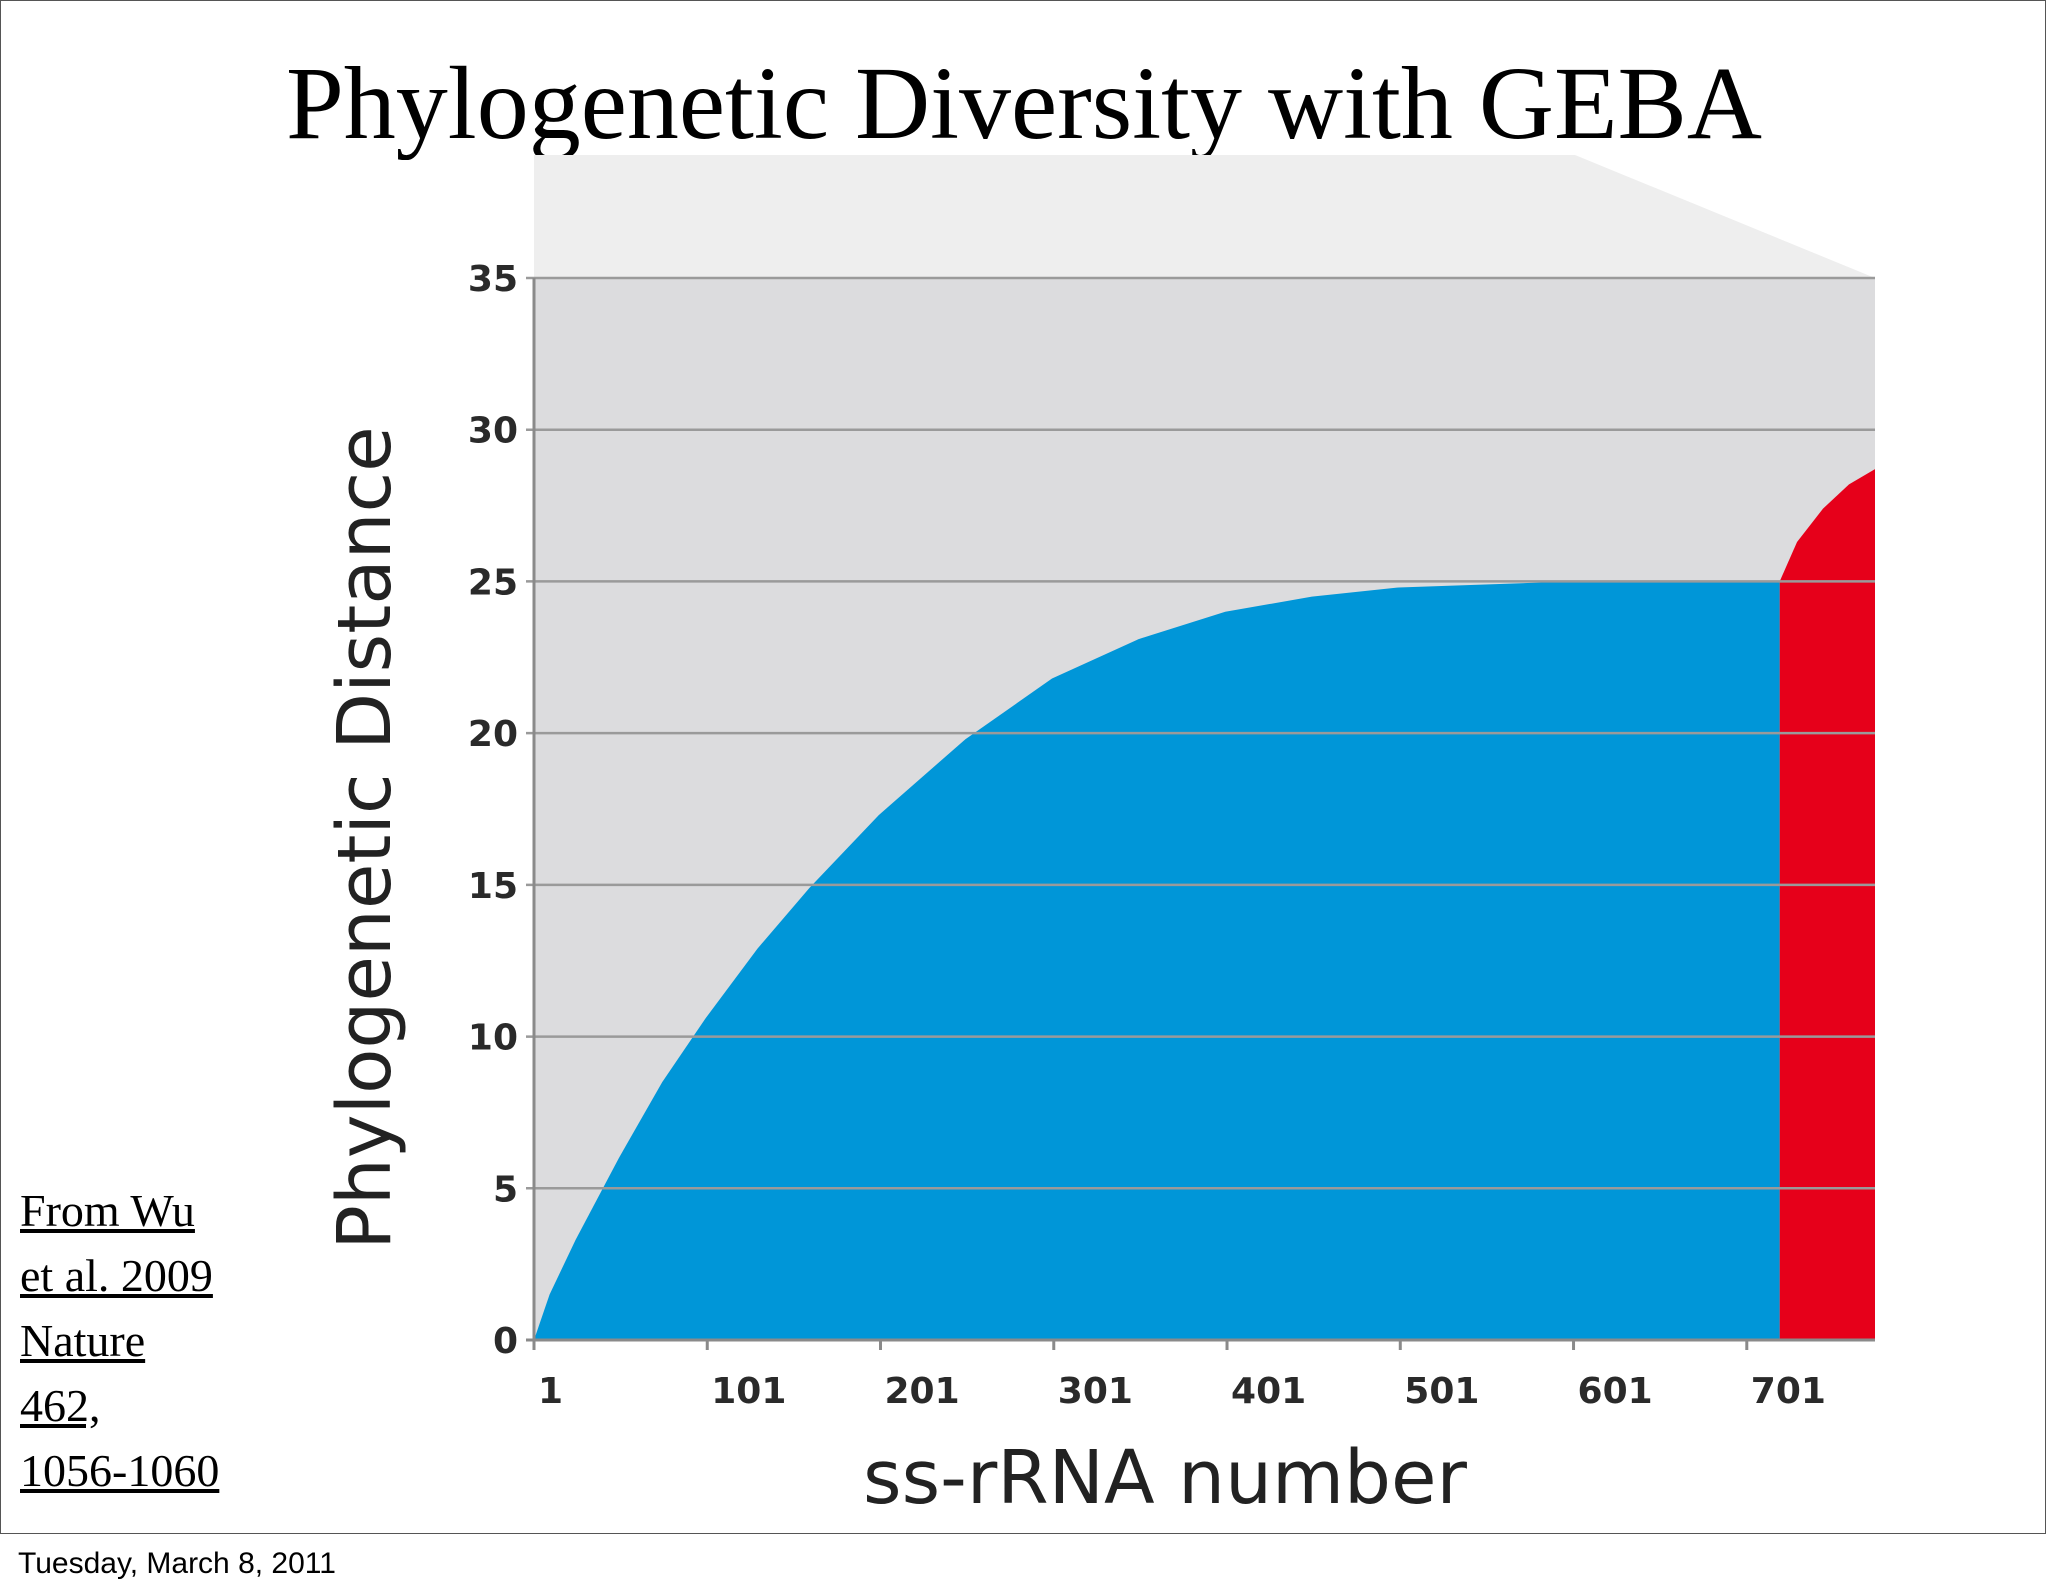 This screenshot has height=1593, width=2048. Describe the element at coordinates (116, 1275) in the screenshot. I see `citation-line: et al. 2009` at that location.